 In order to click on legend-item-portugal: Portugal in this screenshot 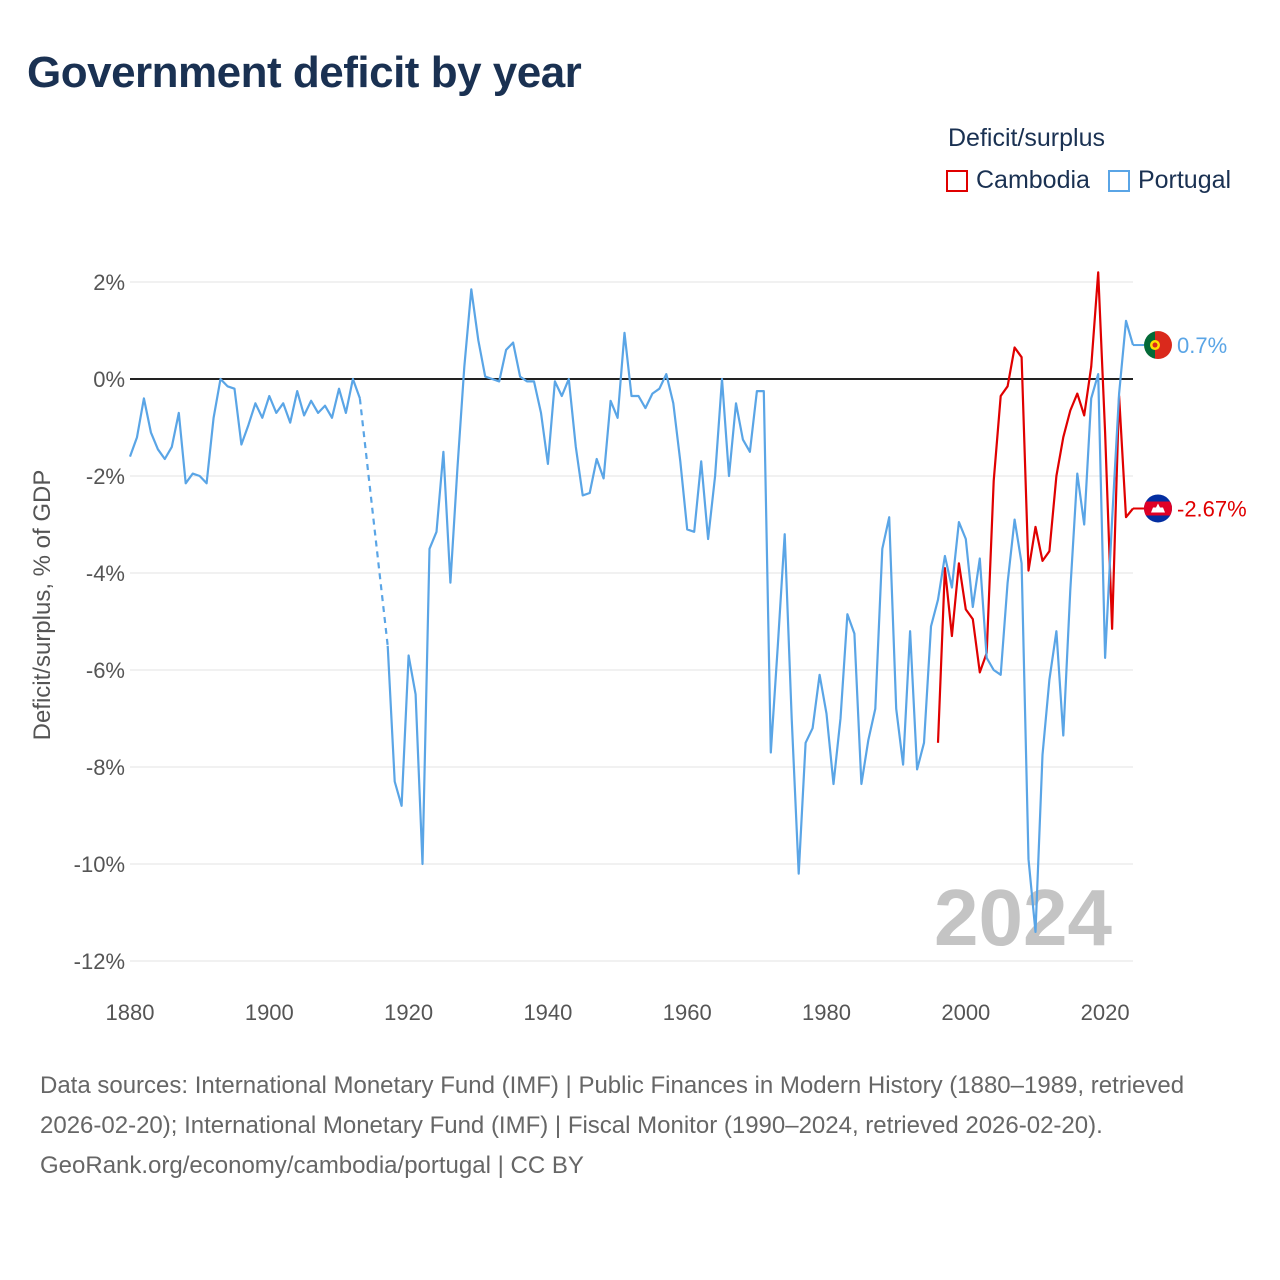, I will do `click(1169, 180)`.